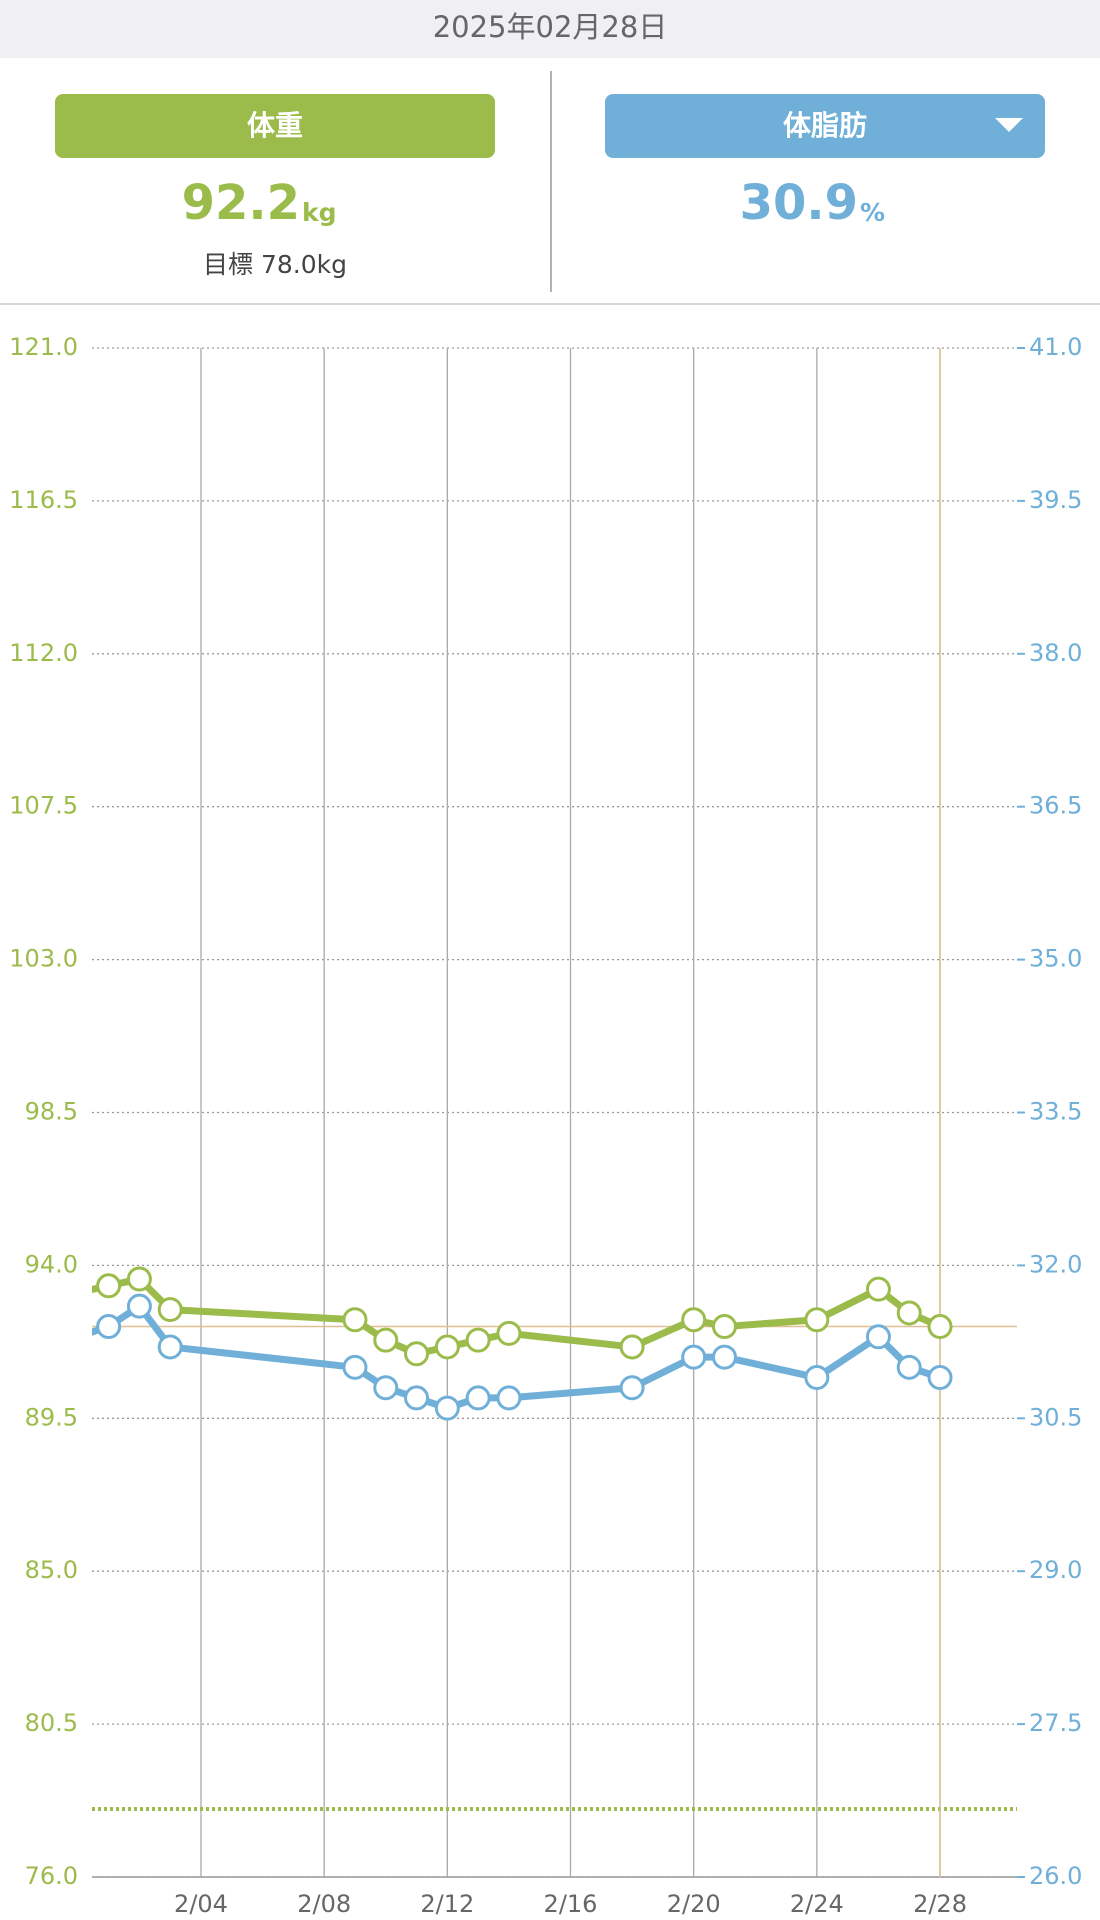  What do you see at coordinates (817, 1904) in the screenshot?
I see `x-tick-label: 2/24` at bounding box center [817, 1904].